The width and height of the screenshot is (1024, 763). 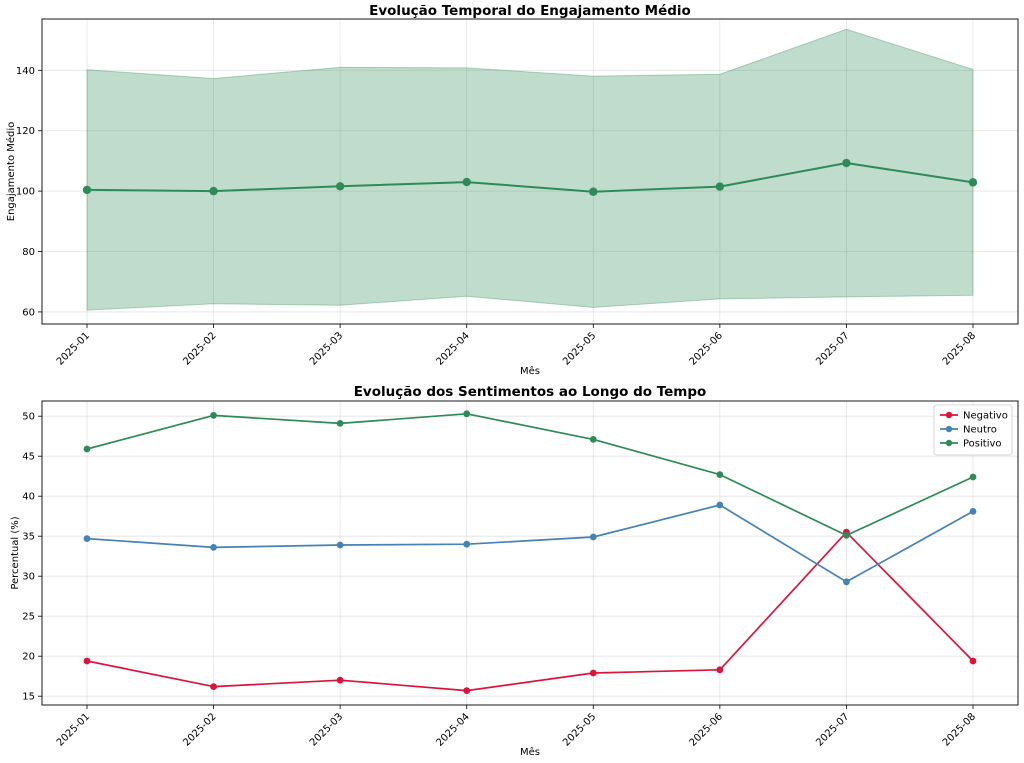 I want to click on sentiment-x-tick-label: 2025-07, so click(x=832, y=729).